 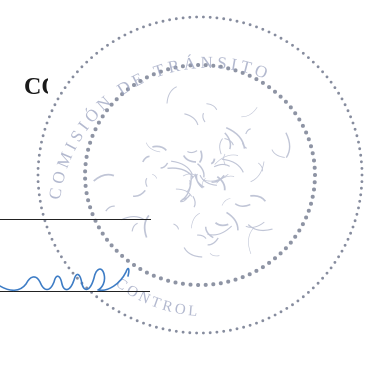 I want to click on handwritten-signature, so click(x=70, y=280).